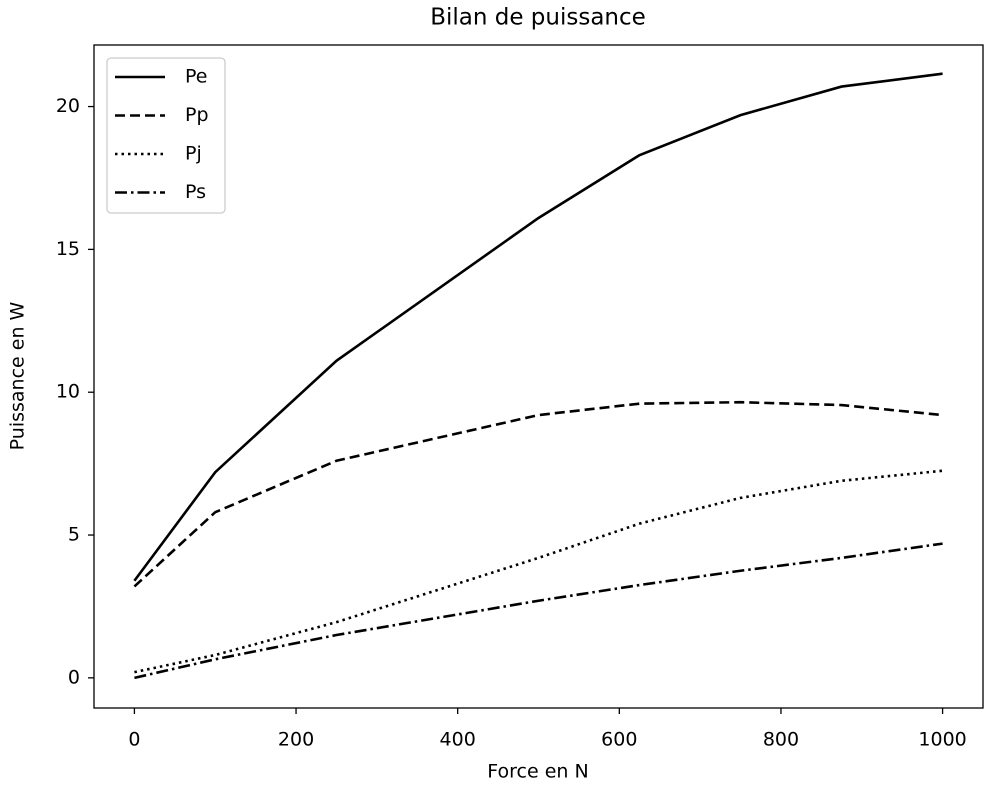 The image size is (1000, 788). What do you see at coordinates (166, 135) in the screenshot?
I see `legend-box` at bounding box center [166, 135].